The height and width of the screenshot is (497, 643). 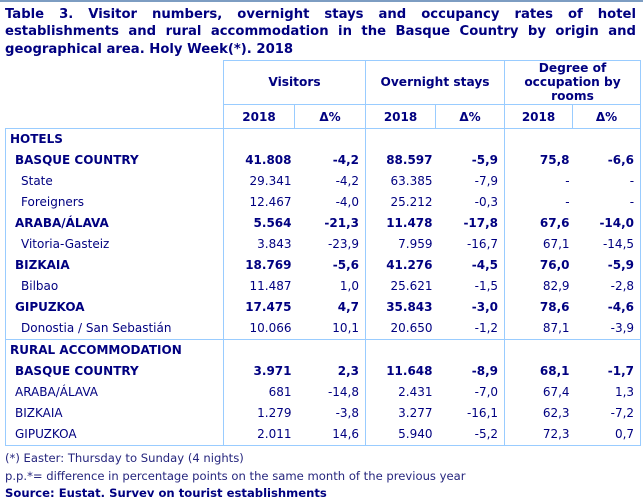 I want to click on column-group-overnight-stays: Overnight stays, so click(x=435, y=83).